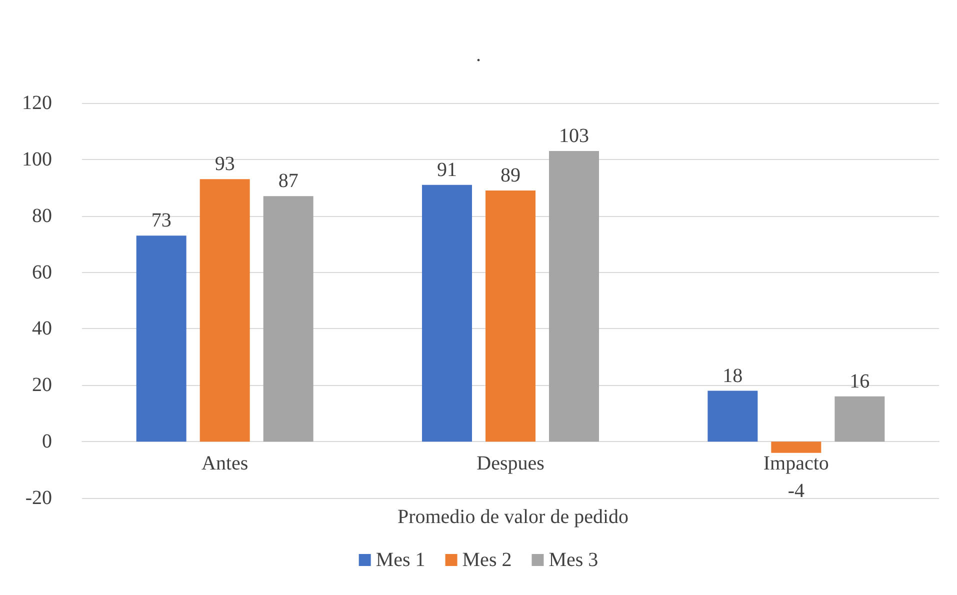 The height and width of the screenshot is (595, 957). Describe the element at coordinates (224, 463) in the screenshot. I see `x-tick-label: Antes` at that location.